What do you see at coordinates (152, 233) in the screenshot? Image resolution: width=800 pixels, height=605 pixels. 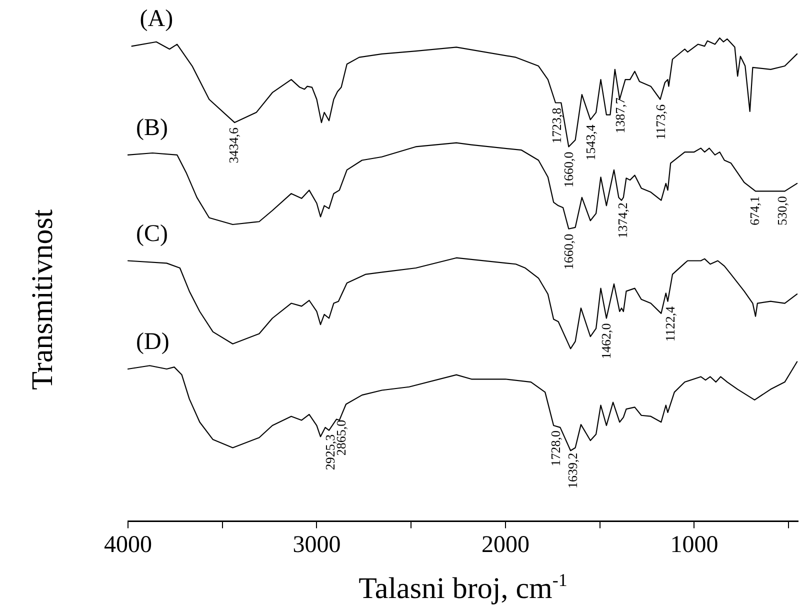 I see `series-label: (C)` at bounding box center [152, 233].